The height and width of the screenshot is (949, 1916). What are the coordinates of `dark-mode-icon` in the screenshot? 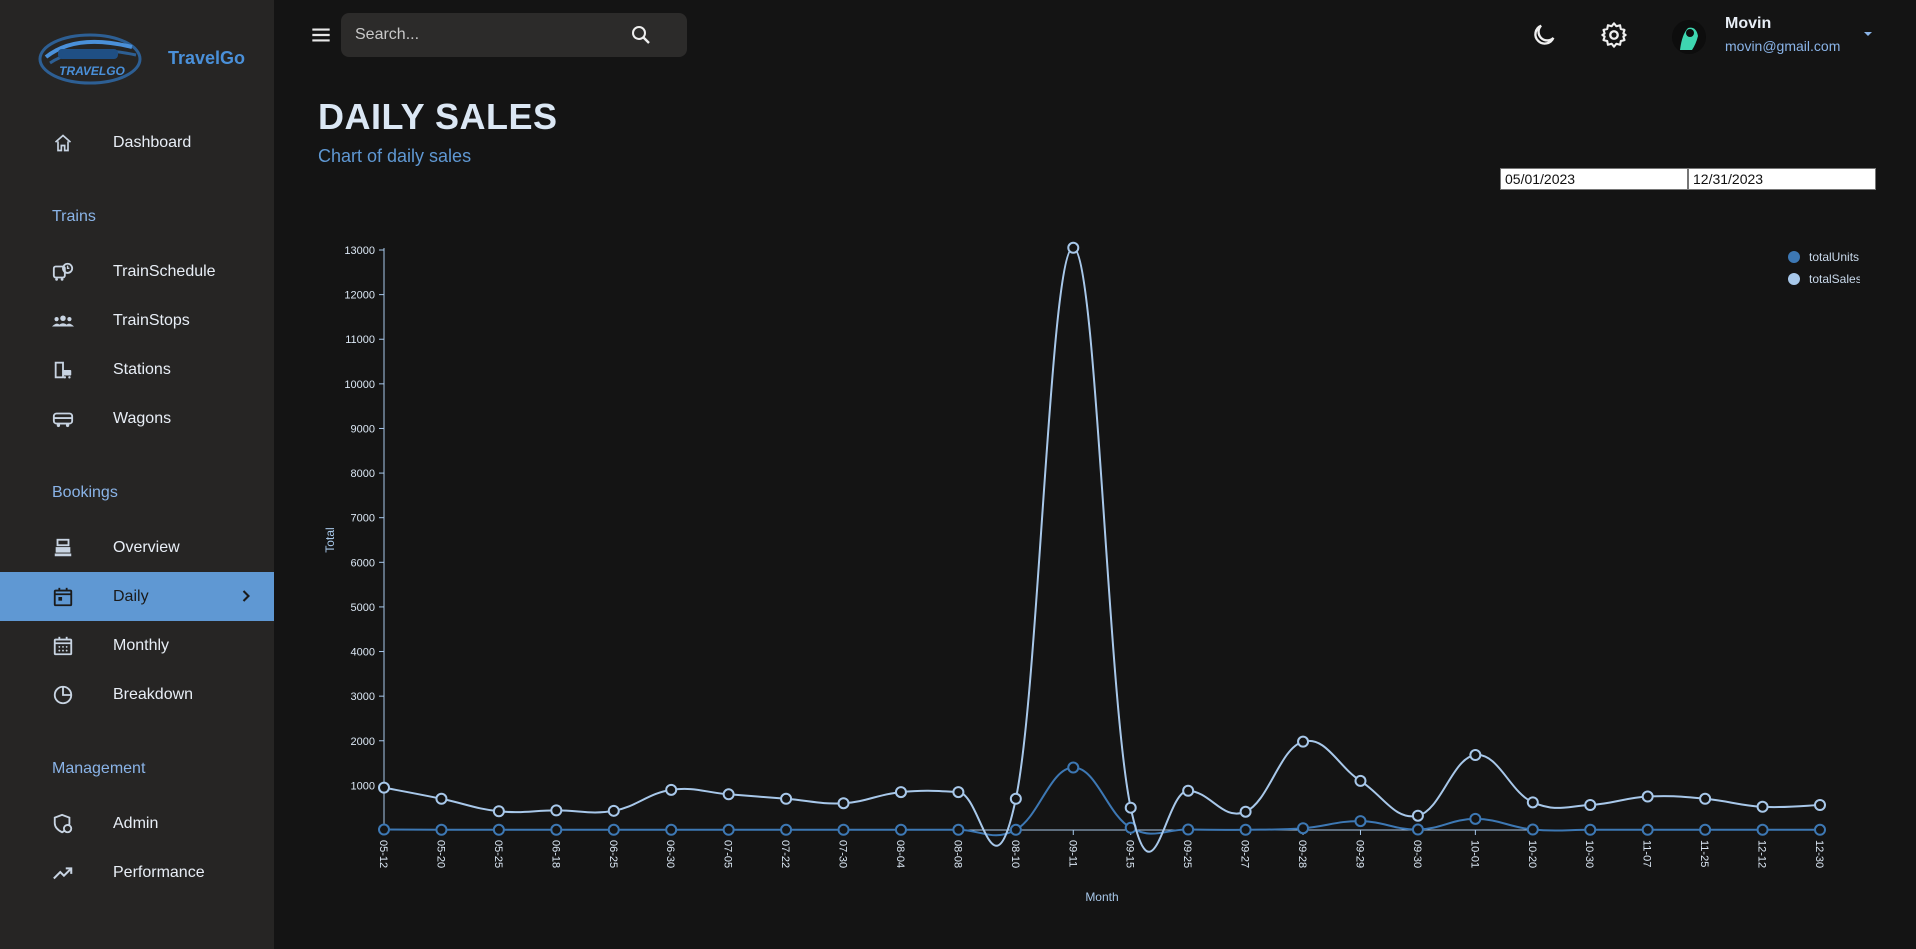 It's located at (1544, 35).